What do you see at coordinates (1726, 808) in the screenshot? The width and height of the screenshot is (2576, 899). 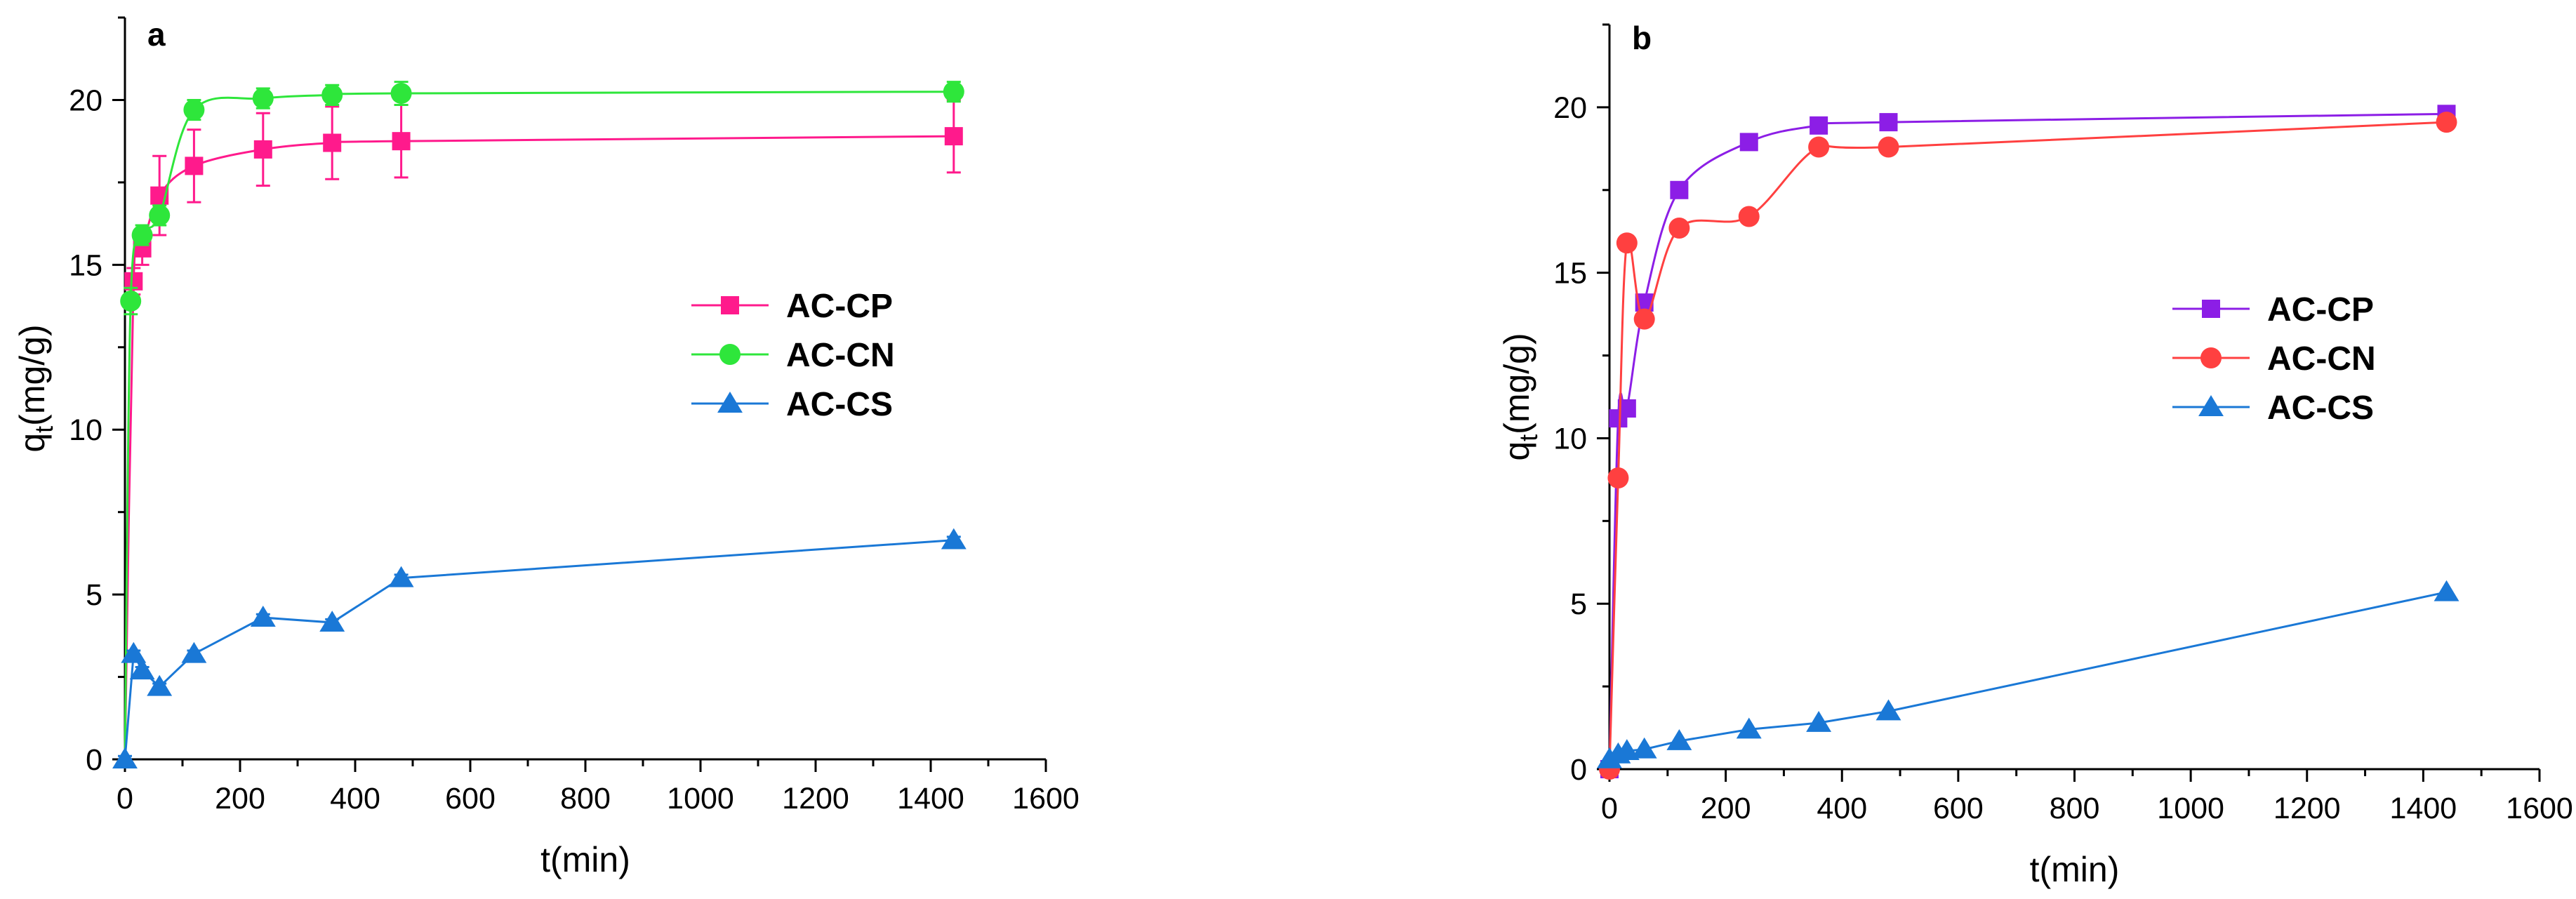 I see `panel-b-x-tick-label: 200` at bounding box center [1726, 808].